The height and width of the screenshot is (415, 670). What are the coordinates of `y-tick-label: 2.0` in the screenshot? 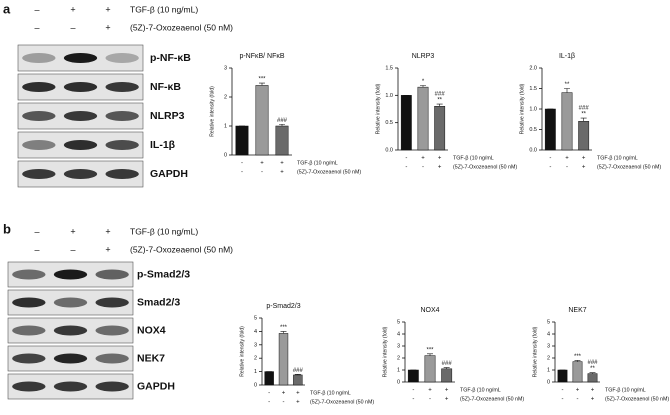 It's located at (533, 68).